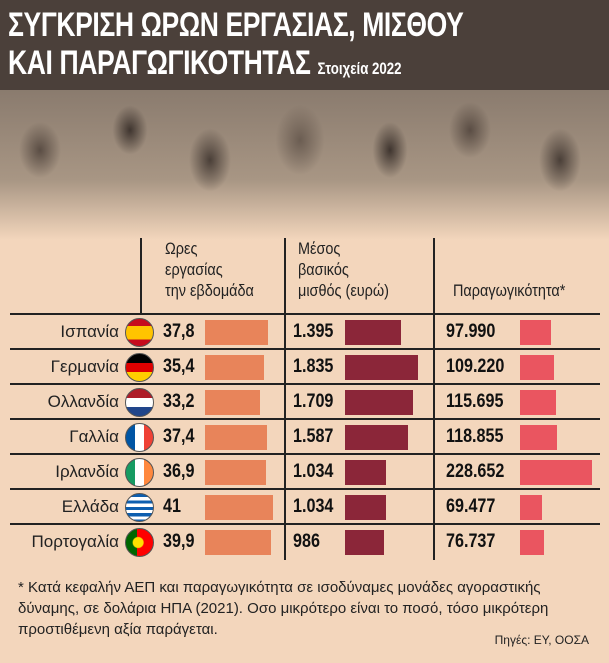 The image size is (609, 663). What do you see at coordinates (313, 401) in the screenshot?
I see `salary-value: 1.709` at bounding box center [313, 401].